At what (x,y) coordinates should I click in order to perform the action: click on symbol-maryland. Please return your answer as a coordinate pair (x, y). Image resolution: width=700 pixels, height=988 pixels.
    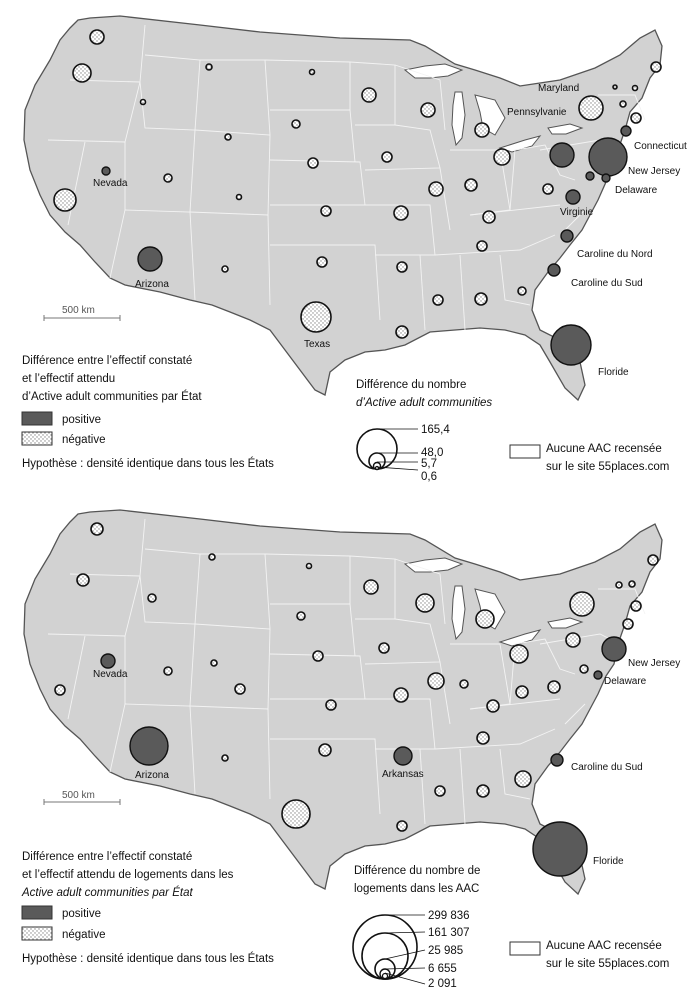
    Looking at the image, I should click on (590, 176).